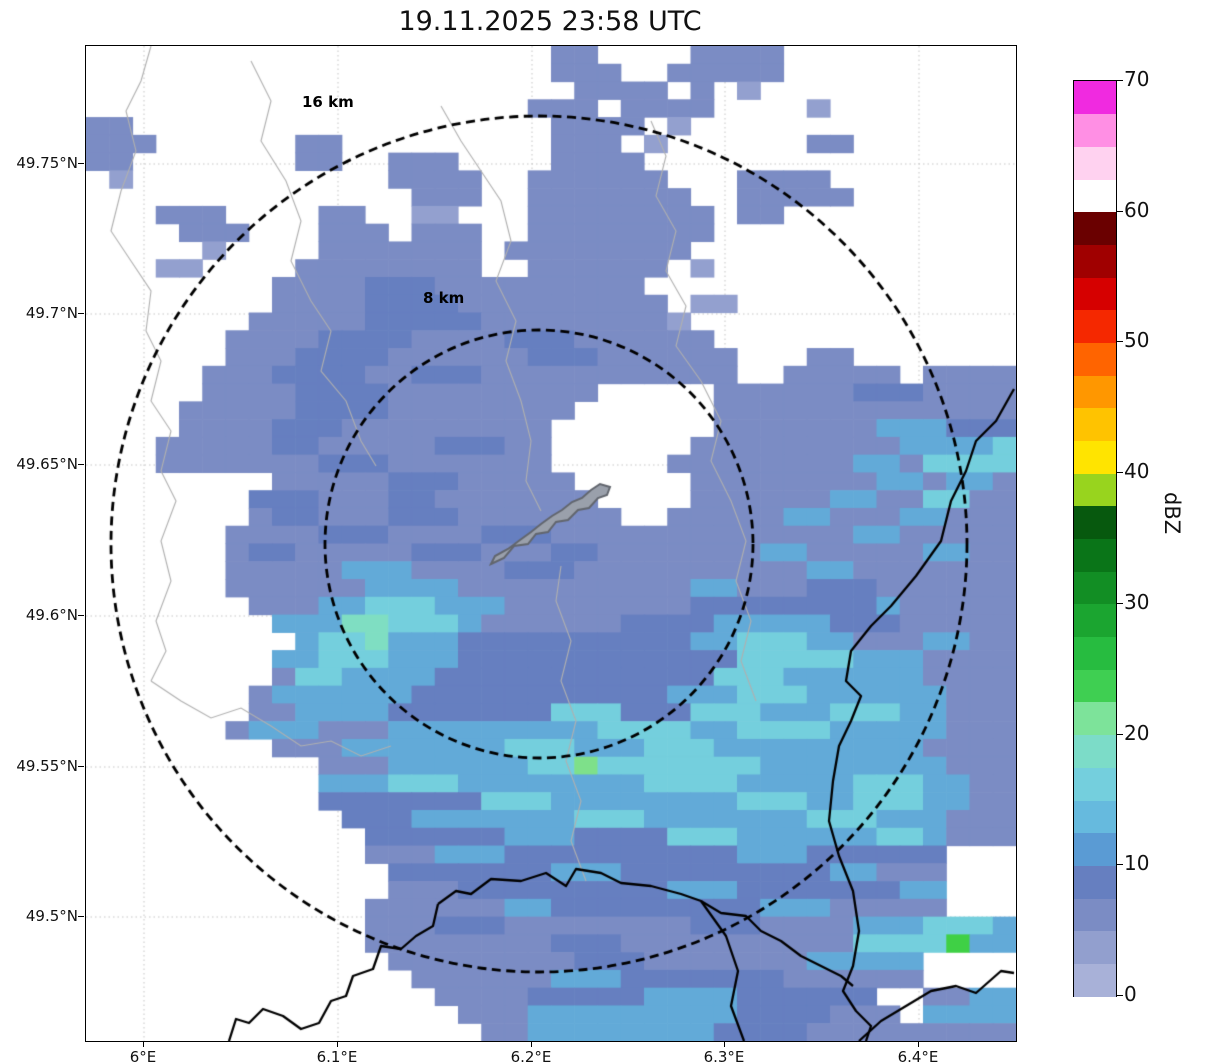 This screenshot has height=1064, width=1207. What do you see at coordinates (1137, 471) in the screenshot?
I see `colorbar-tick-40: 40` at bounding box center [1137, 471].